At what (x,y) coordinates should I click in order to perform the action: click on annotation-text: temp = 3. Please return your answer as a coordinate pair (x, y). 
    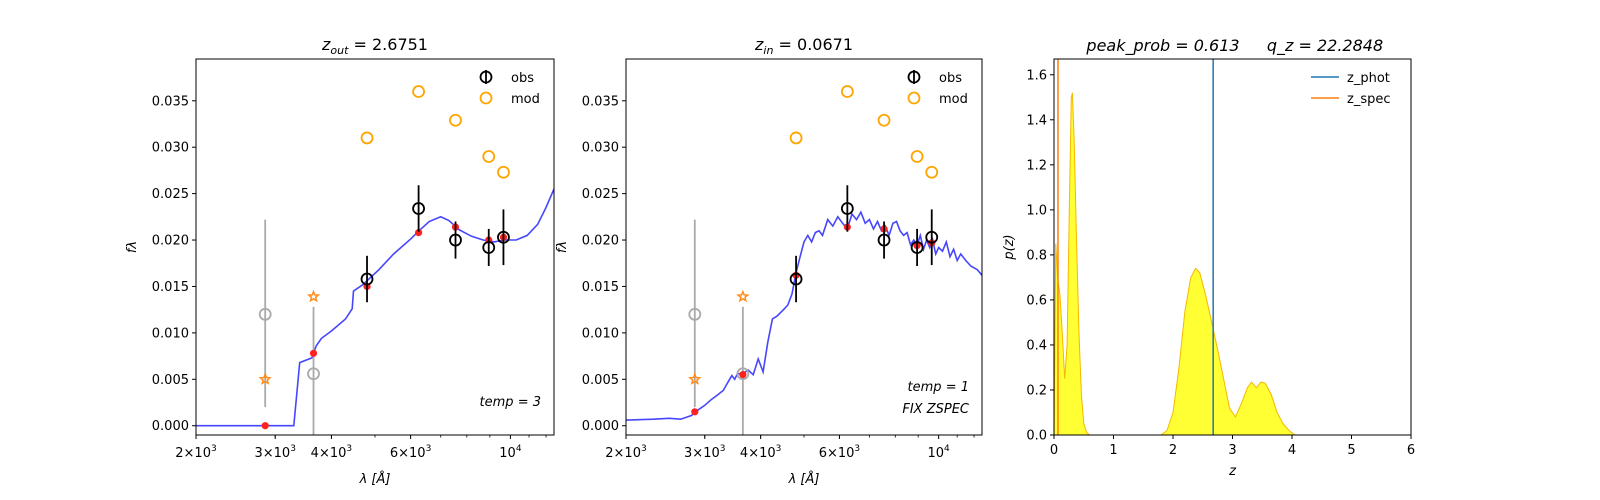
    Looking at the image, I should click on (510, 402).